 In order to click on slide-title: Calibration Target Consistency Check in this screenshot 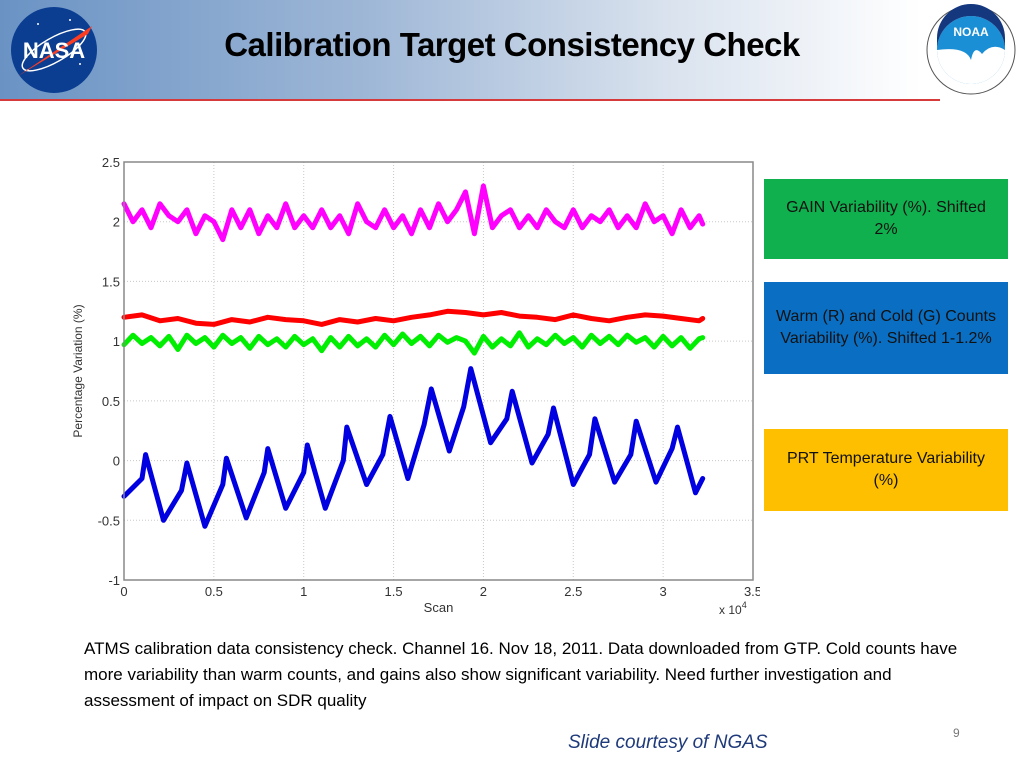, I will do `click(512, 44)`.